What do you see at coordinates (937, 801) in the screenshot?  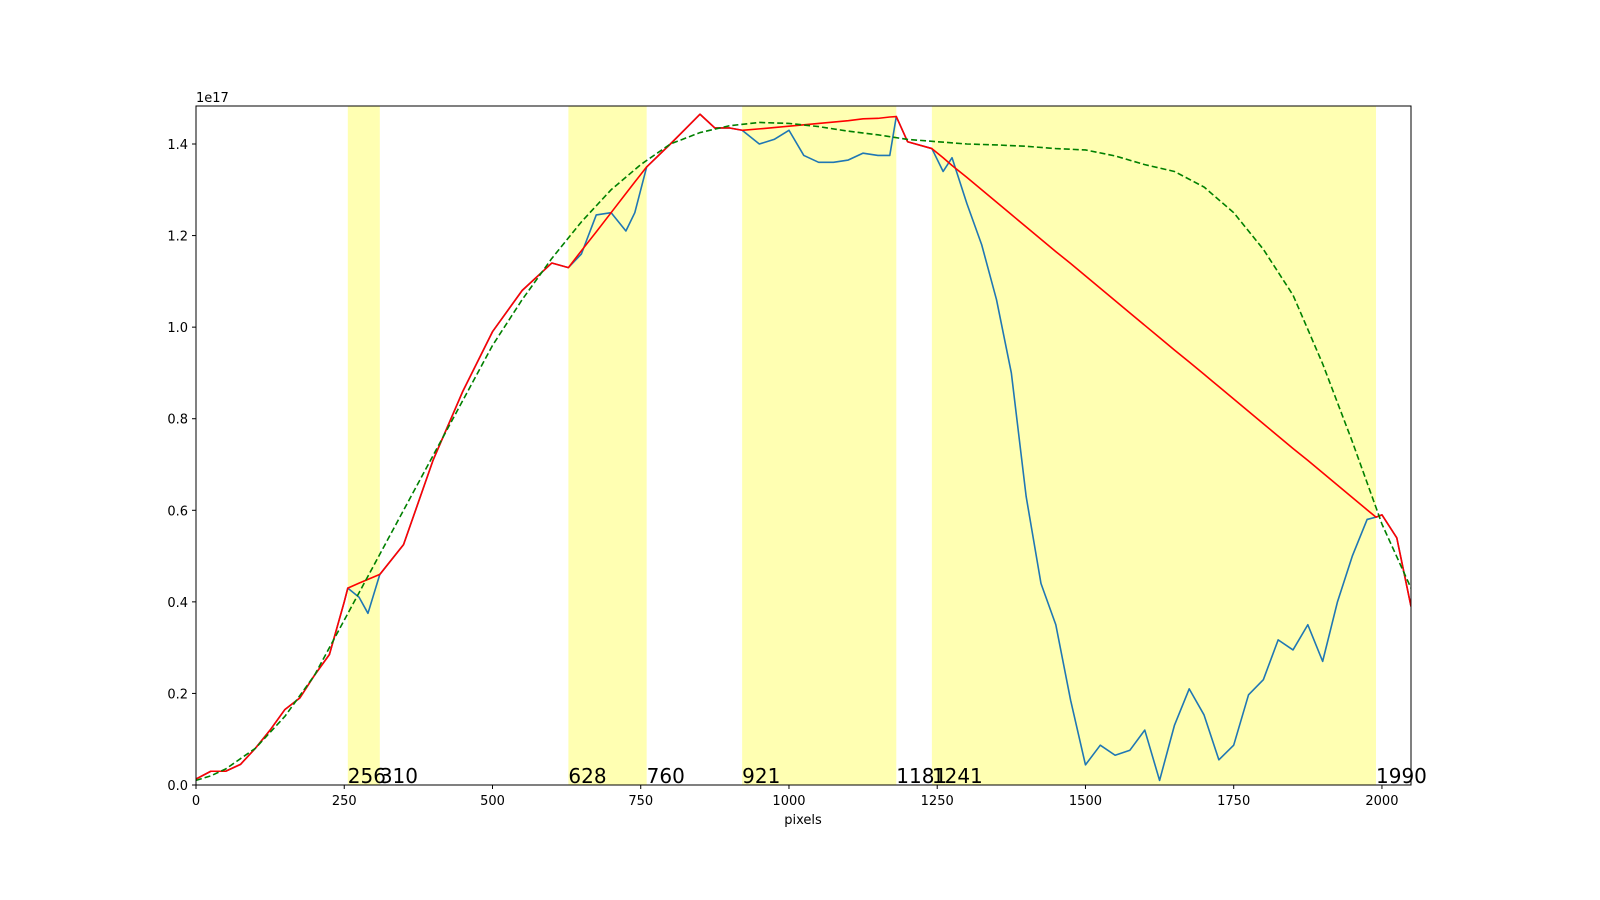 I see `x-tick-label: 1250` at bounding box center [937, 801].